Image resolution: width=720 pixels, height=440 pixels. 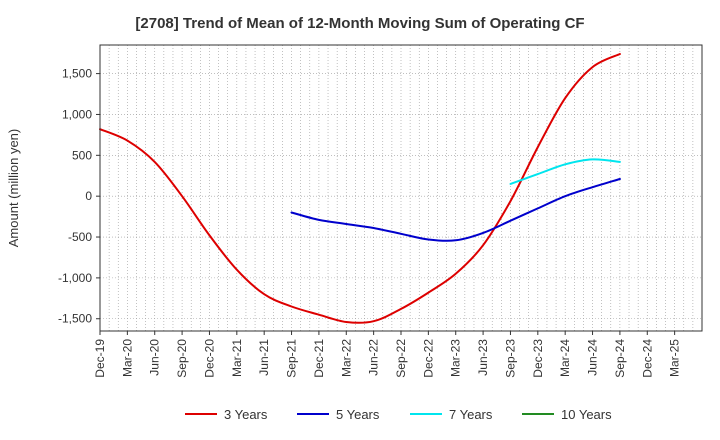 I want to click on y-tick-label: 1,500, so click(x=77, y=74).